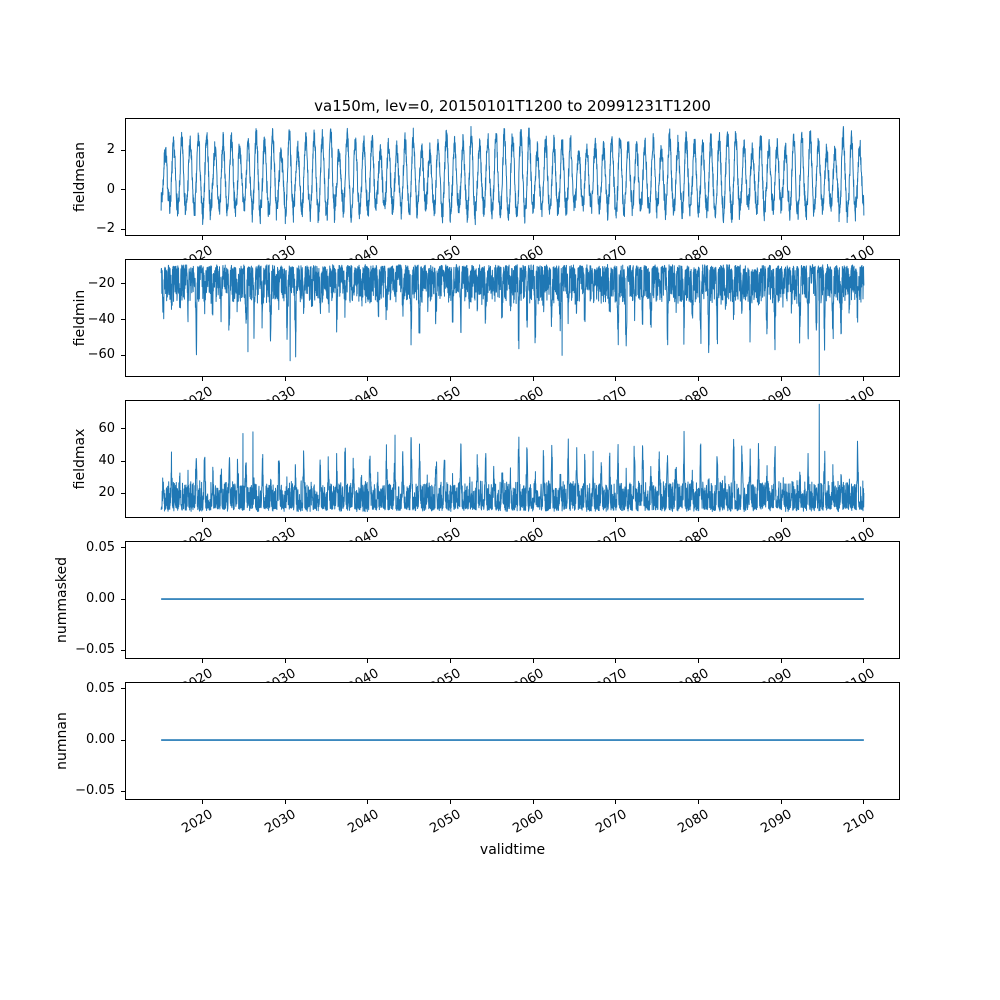 This screenshot has height=1000, width=1000. I want to click on y-tick-label: −20, so click(101, 283).